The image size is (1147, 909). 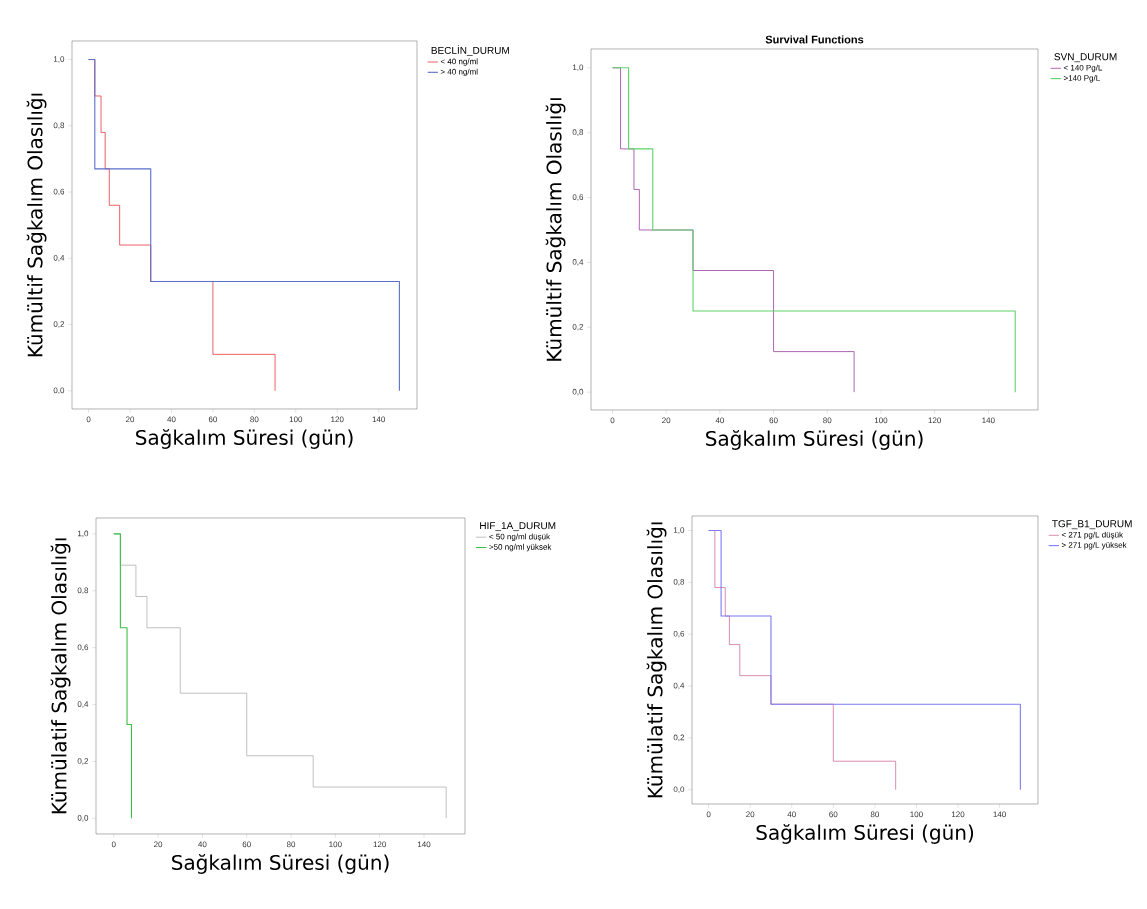 I want to click on legend-label: < 140 Pg/L, so click(x=1083, y=68).